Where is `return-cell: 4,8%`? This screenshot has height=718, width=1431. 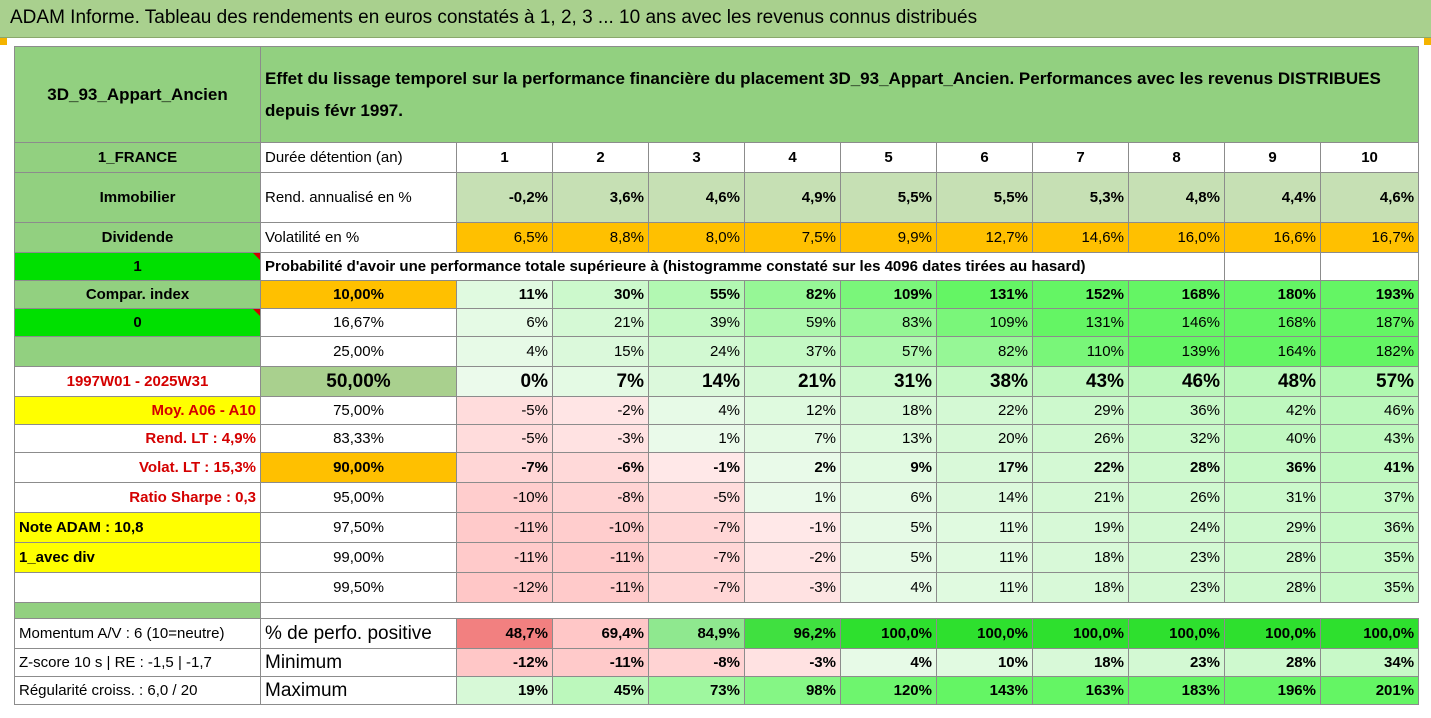
return-cell: 4,8% is located at coordinates (1176, 197).